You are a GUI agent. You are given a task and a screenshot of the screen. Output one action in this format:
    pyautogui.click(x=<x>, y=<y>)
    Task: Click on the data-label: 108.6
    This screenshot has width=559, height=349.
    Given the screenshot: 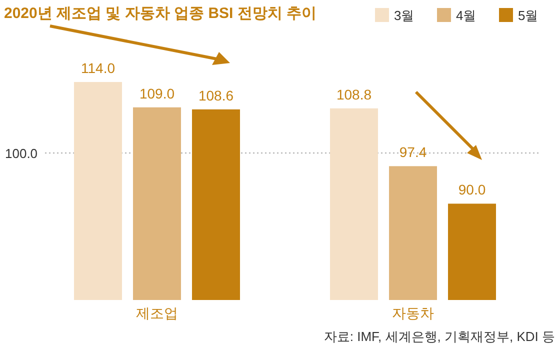 What is the action you would take?
    pyautogui.click(x=216, y=95)
    